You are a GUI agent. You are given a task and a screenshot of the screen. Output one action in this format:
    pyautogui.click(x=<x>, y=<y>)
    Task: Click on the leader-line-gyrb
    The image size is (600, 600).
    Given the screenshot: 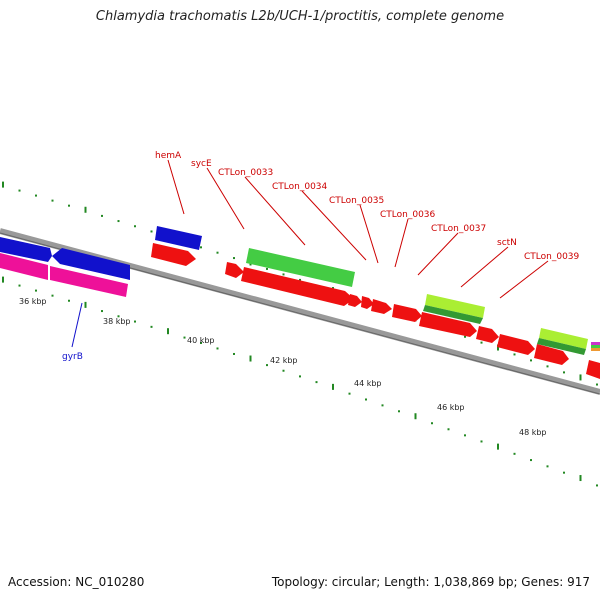 What is the action you would take?
    pyautogui.click(x=77, y=325)
    